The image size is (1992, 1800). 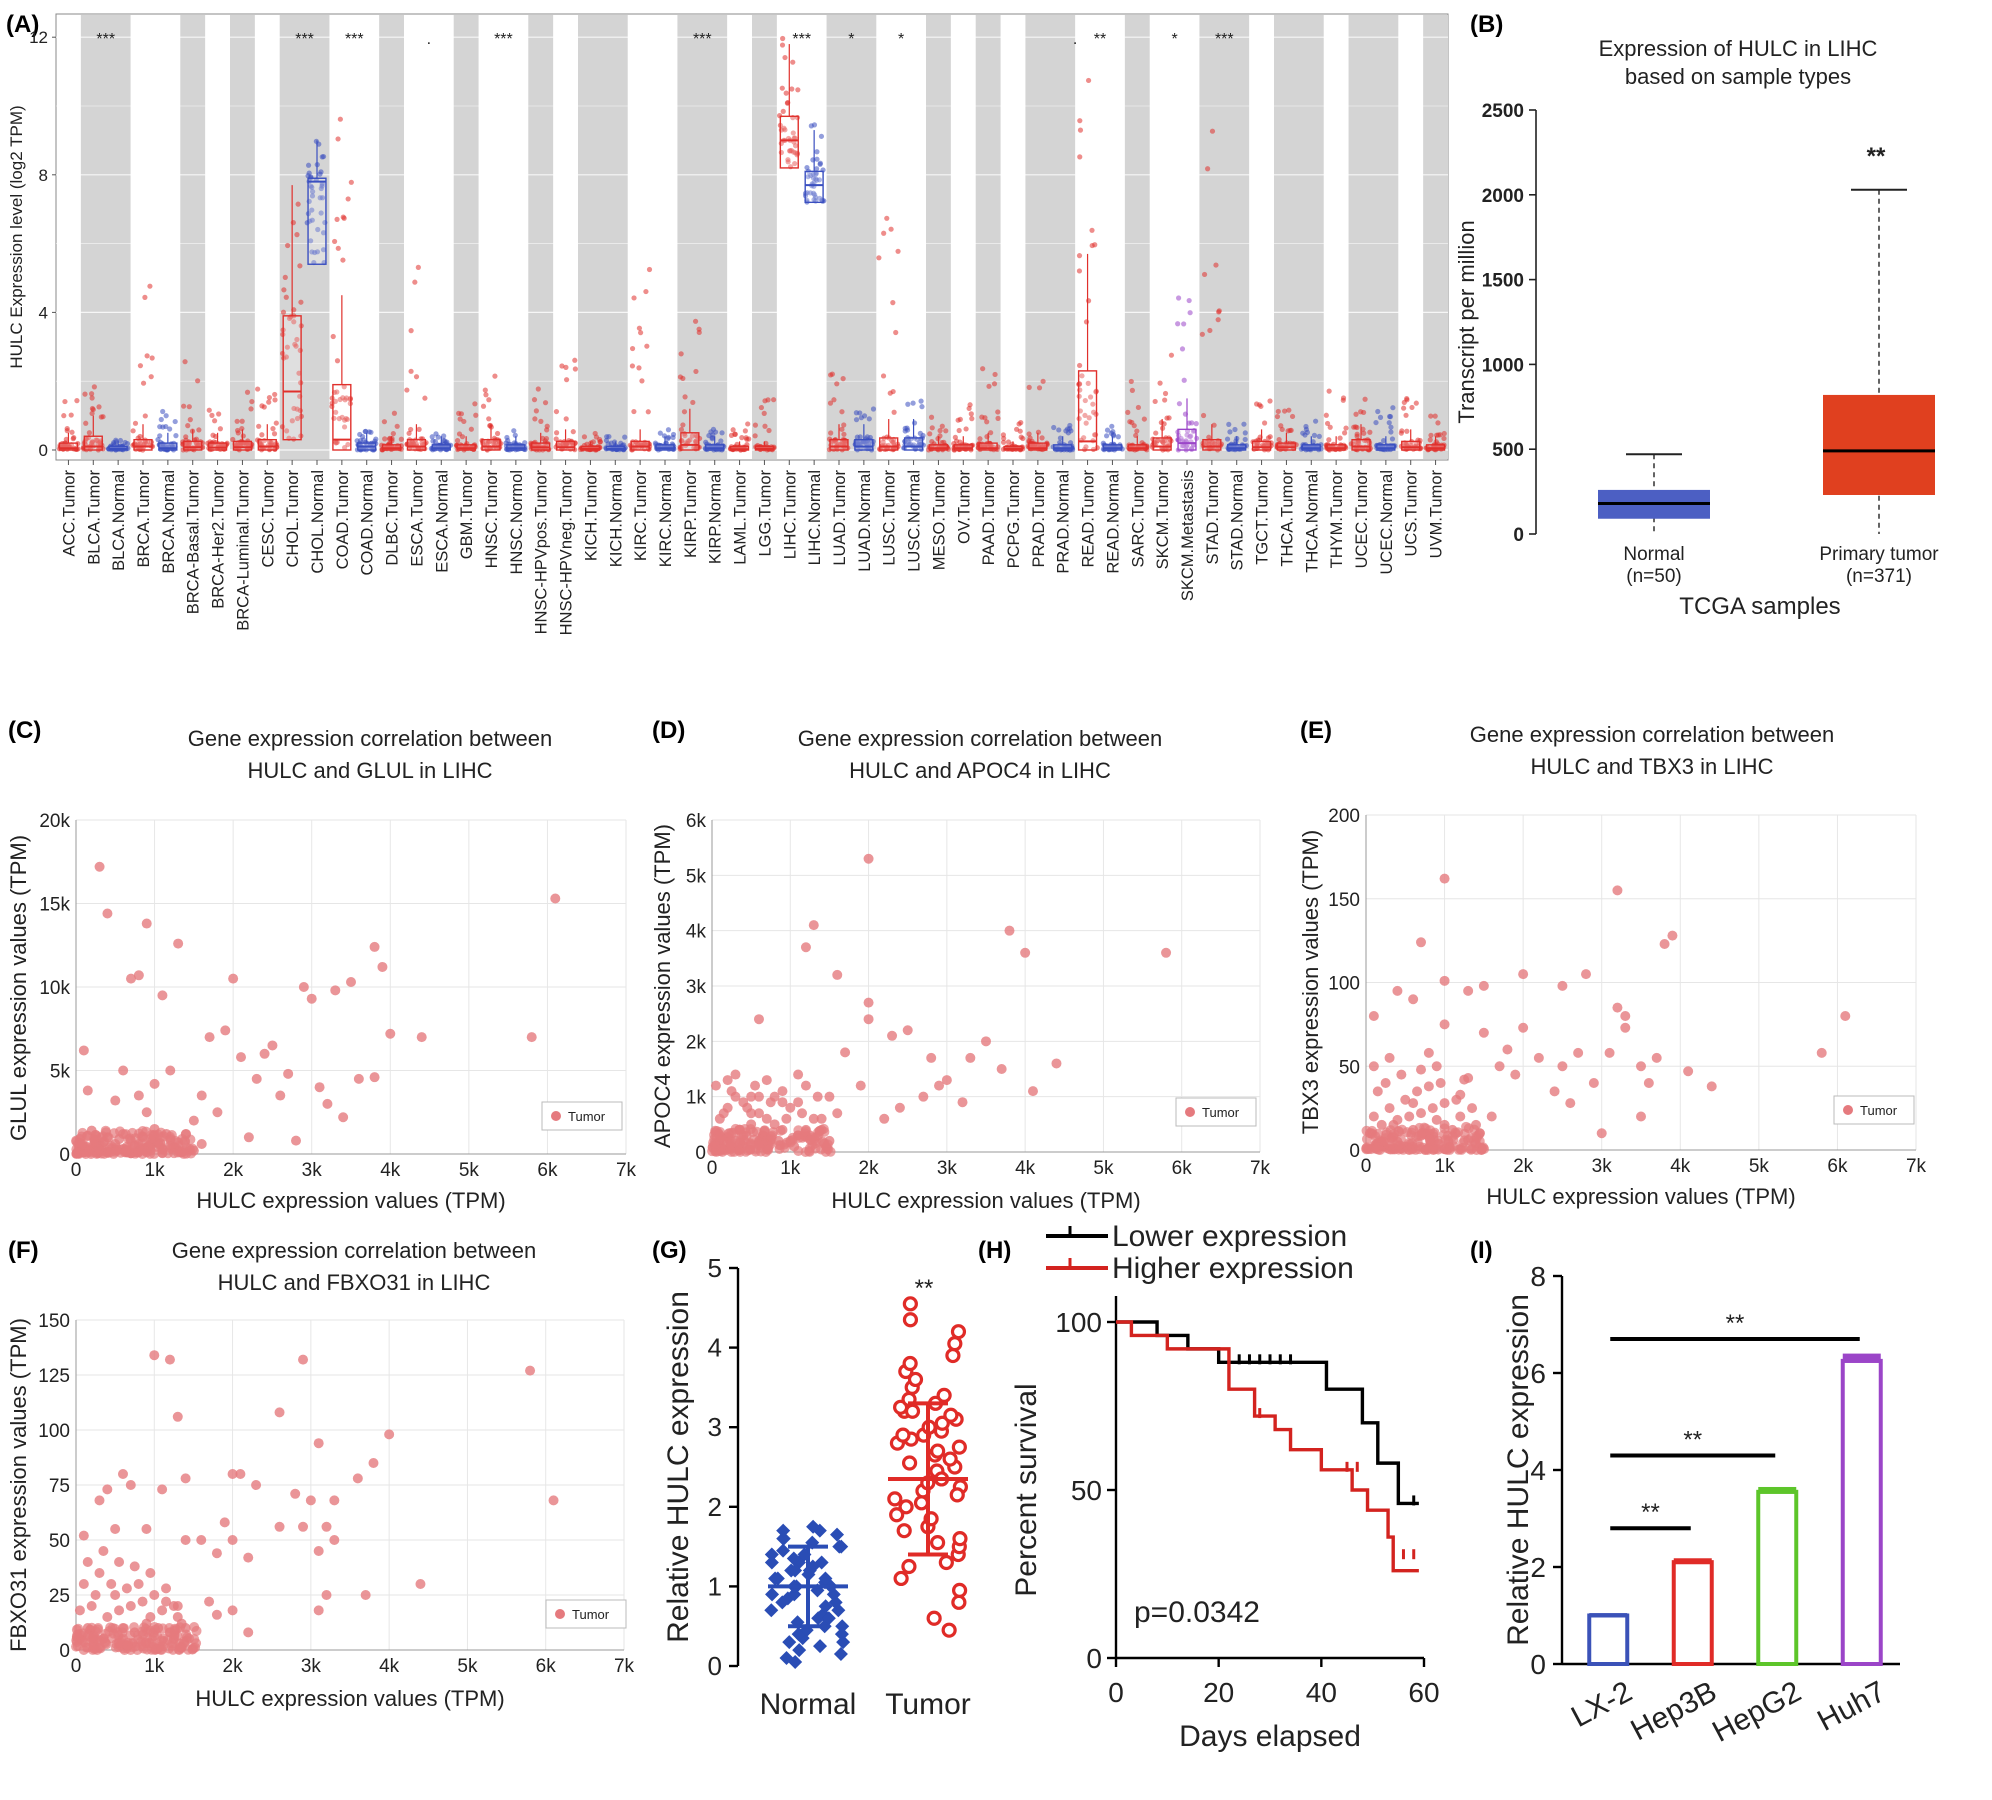 I want to click on y-tick-label: 200, so click(x=1344, y=816).